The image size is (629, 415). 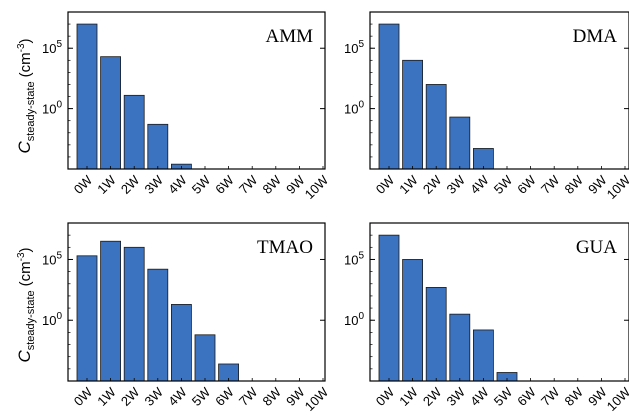 I want to click on bar-6W, so click(x=229, y=372).